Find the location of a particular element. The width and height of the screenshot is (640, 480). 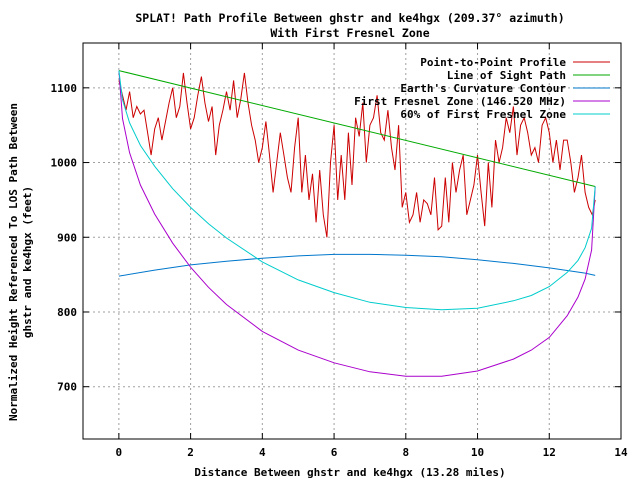

x-tick-label: 0 is located at coordinates (119, 452).